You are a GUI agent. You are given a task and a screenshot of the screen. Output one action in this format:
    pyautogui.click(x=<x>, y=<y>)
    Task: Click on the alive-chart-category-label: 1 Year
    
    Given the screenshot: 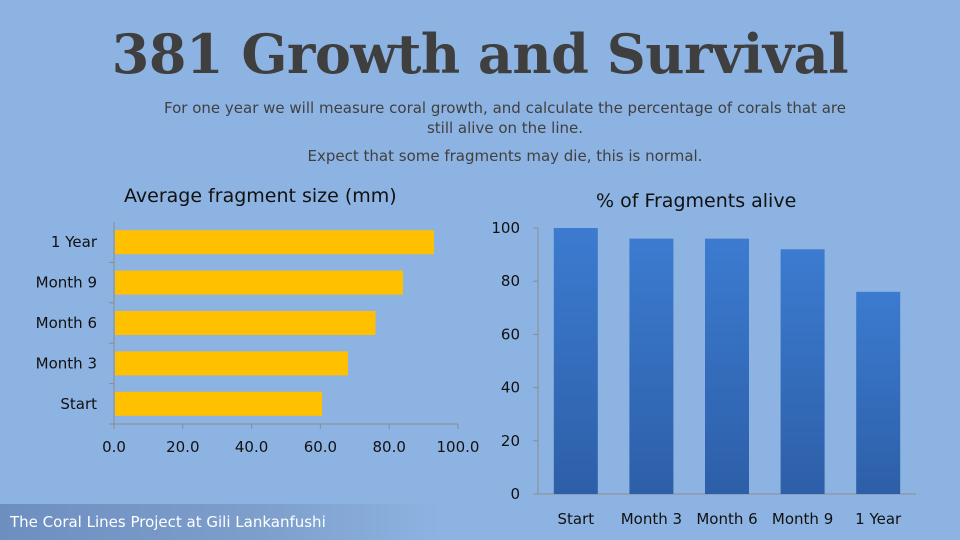 What is the action you would take?
    pyautogui.click(x=878, y=519)
    